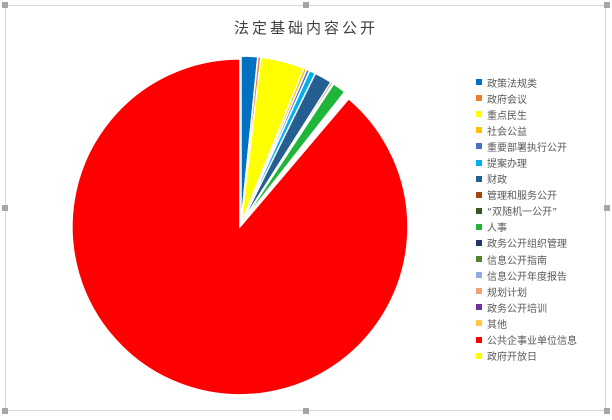  I want to click on resize-handle-top-left, so click(5, 5).